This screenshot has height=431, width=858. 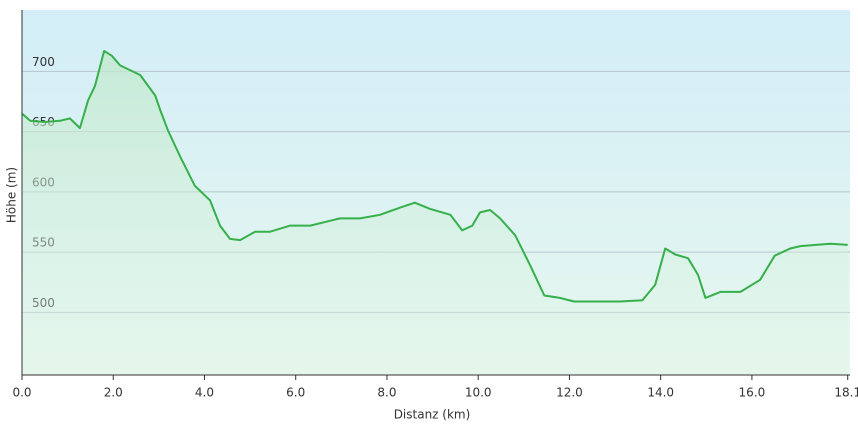 What do you see at coordinates (295, 393) in the screenshot?
I see `x-tick-label: 6.0` at bounding box center [295, 393].